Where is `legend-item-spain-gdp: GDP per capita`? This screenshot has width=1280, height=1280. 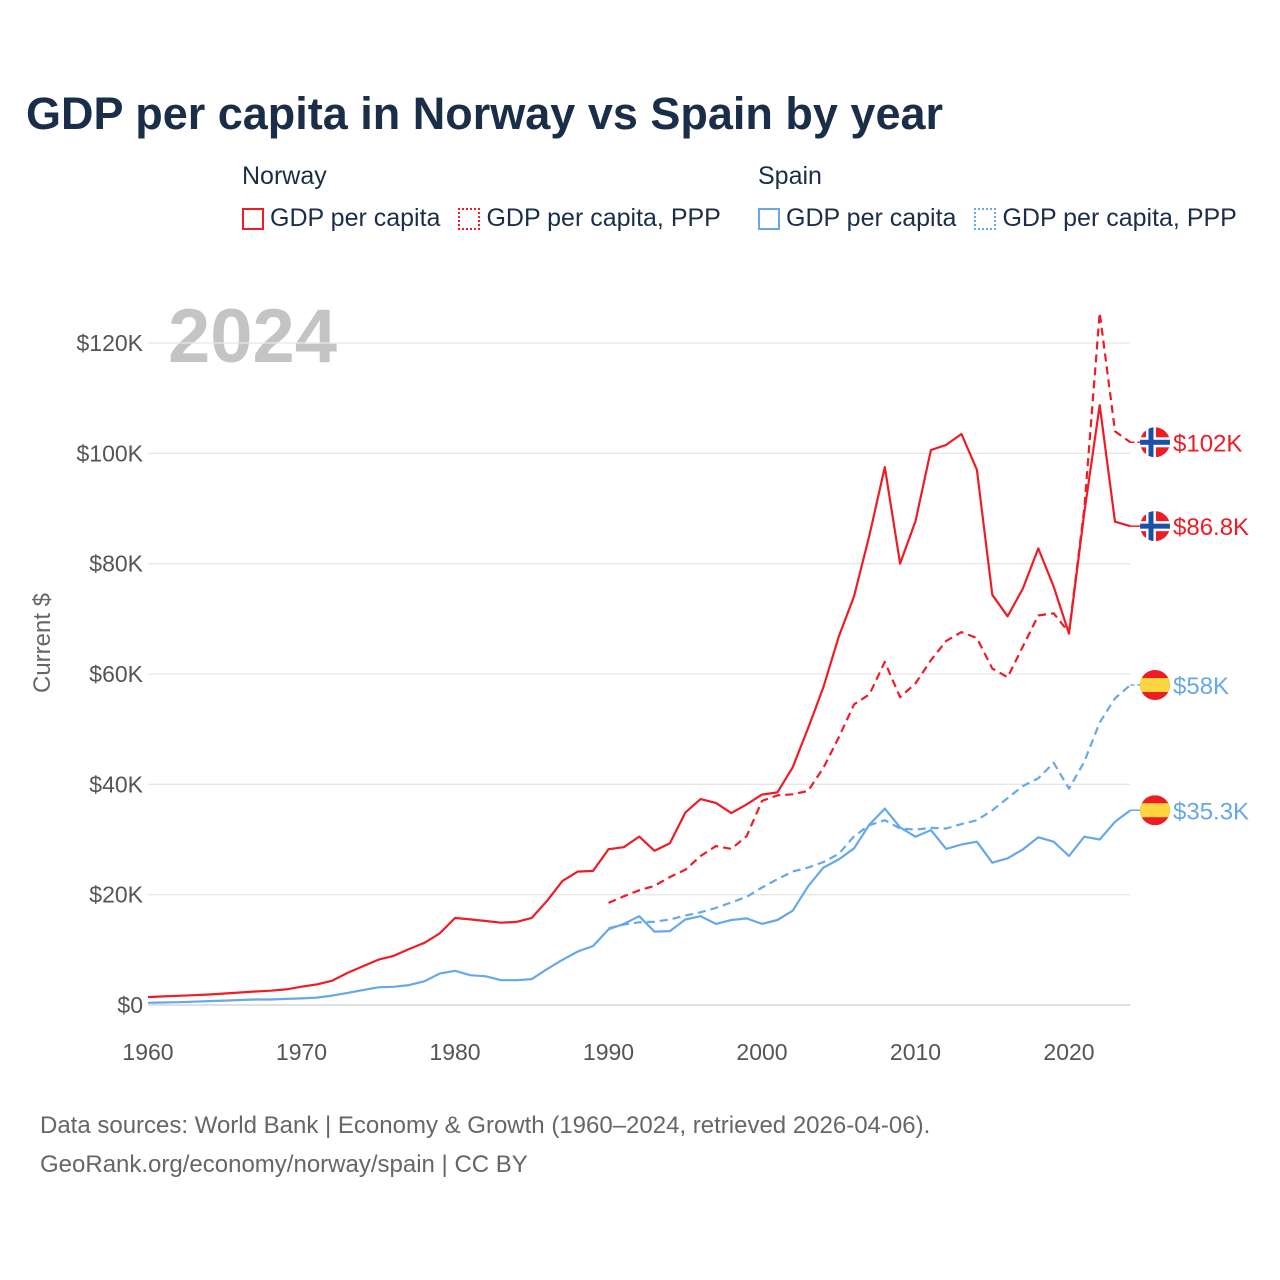 legend-item-spain-gdp: GDP per capita is located at coordinates (857, 218).